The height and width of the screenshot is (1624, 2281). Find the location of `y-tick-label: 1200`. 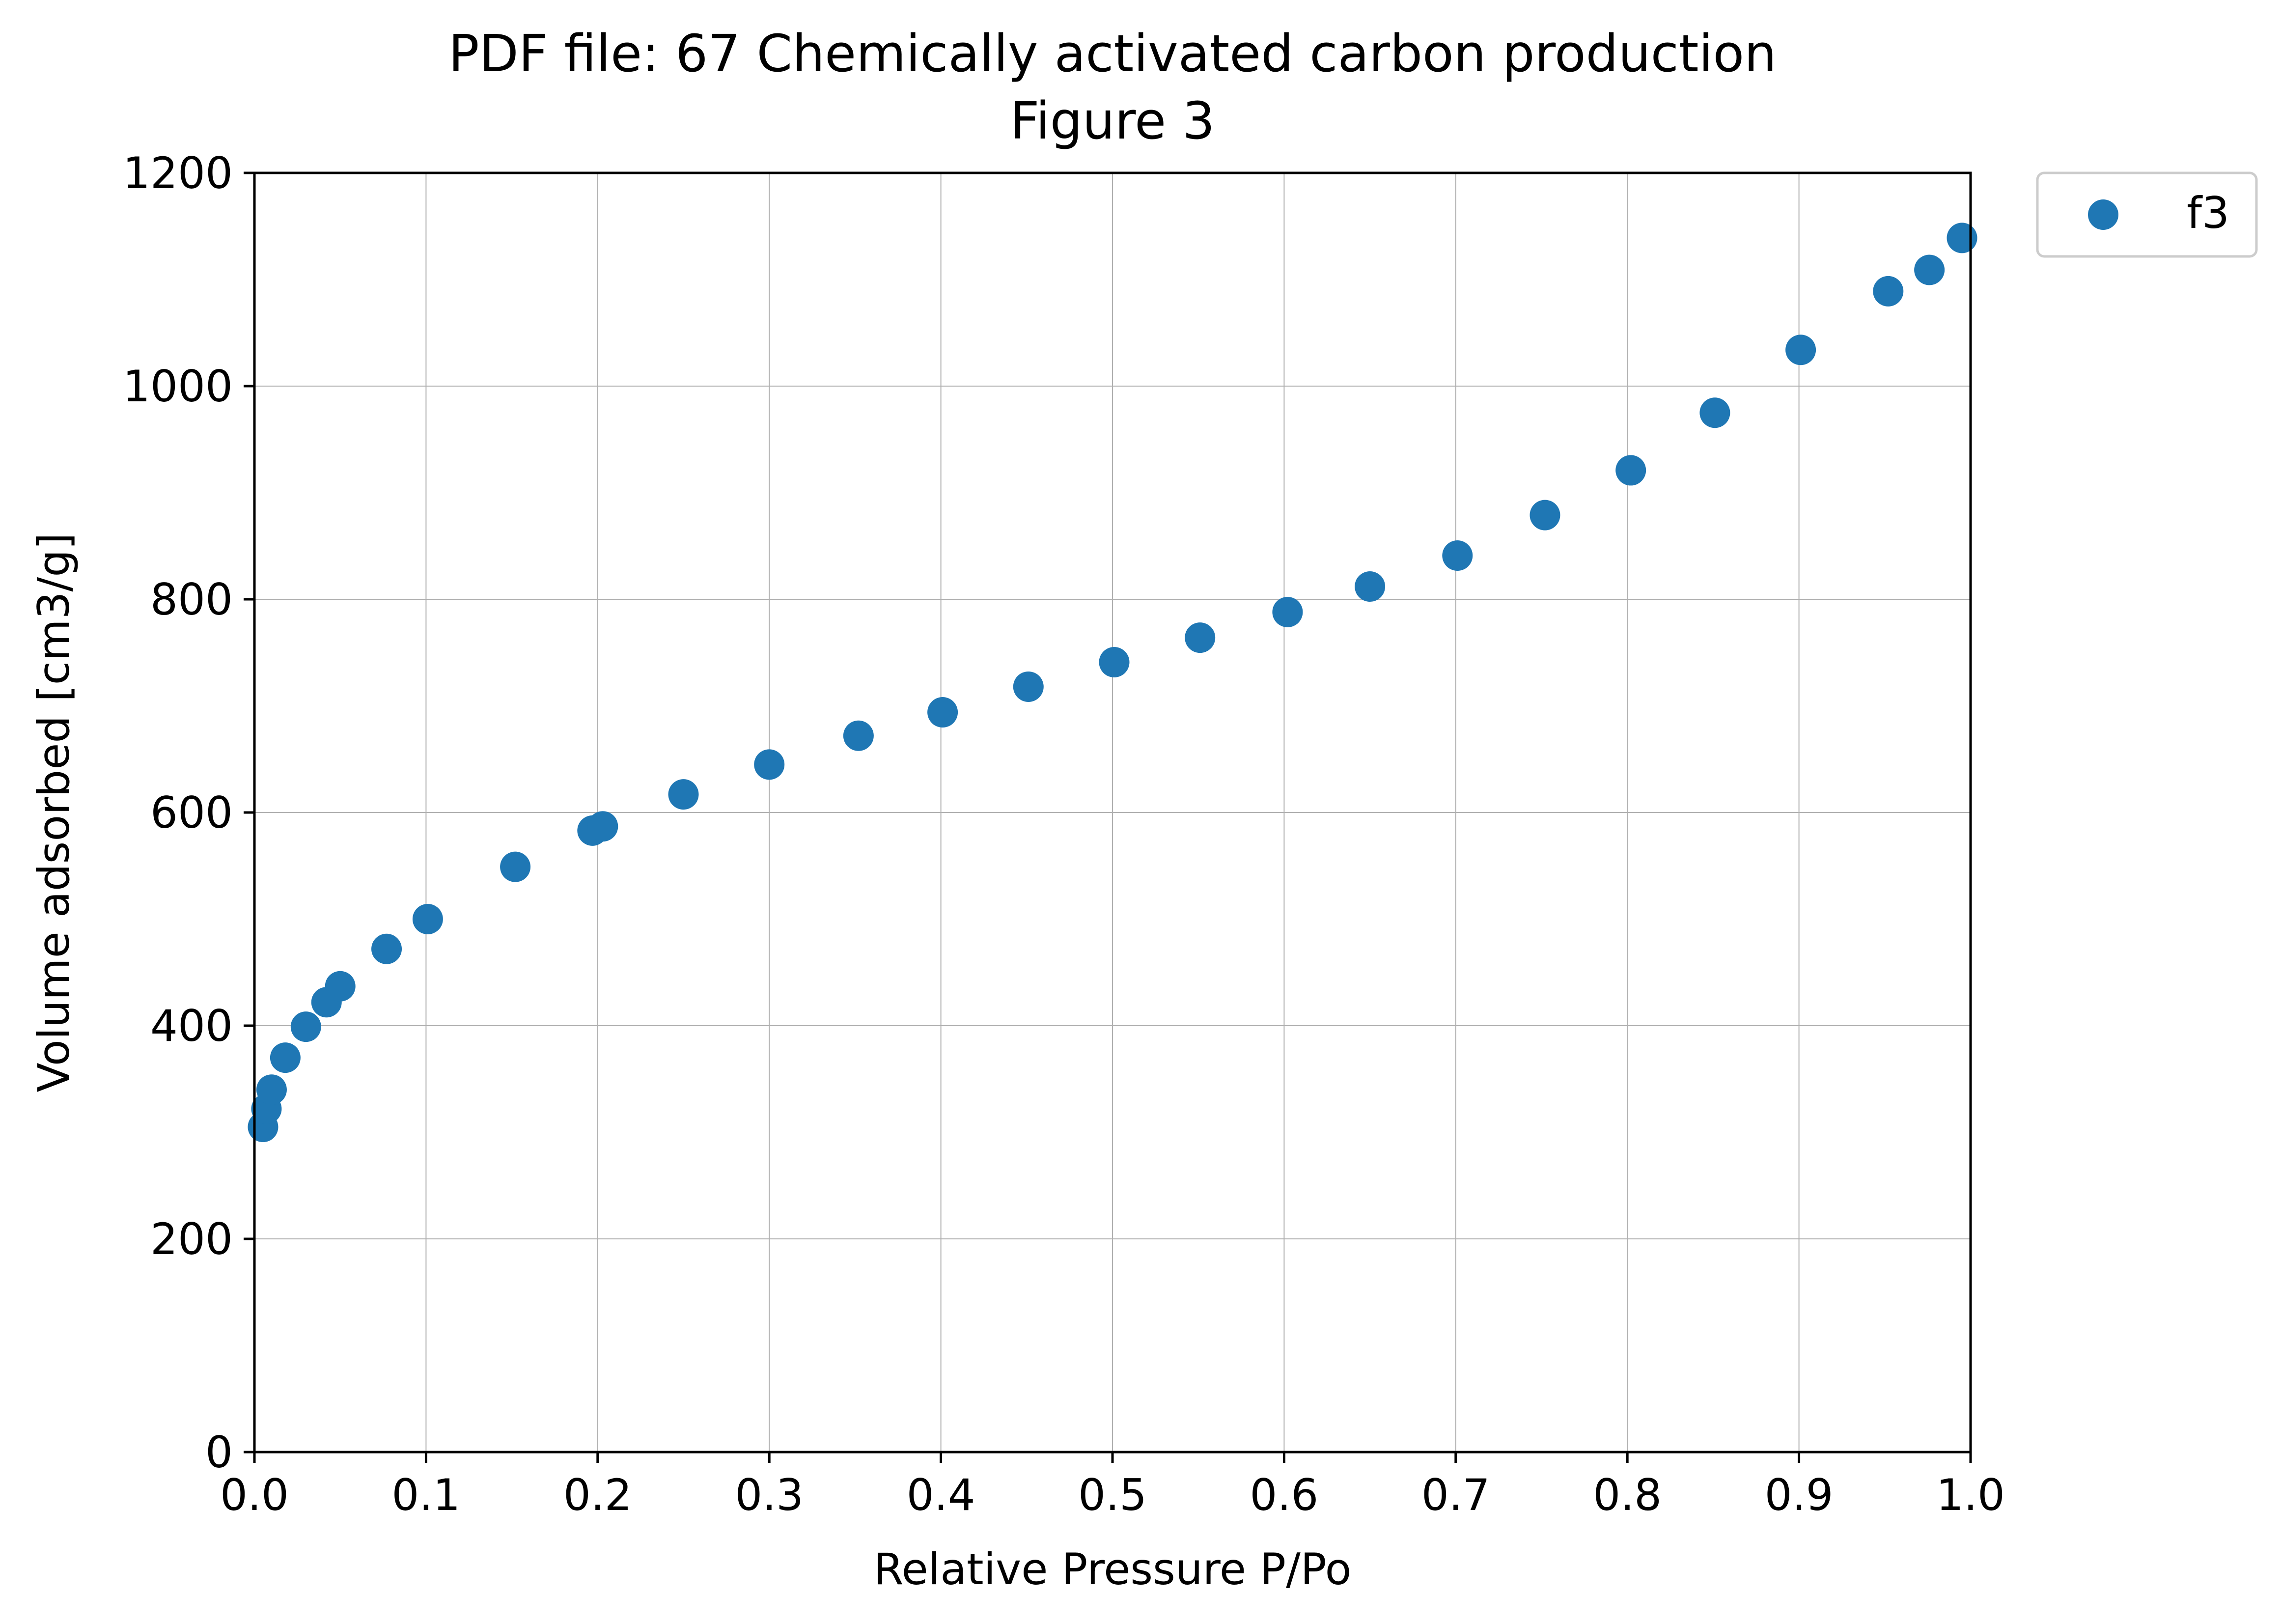

y-tick-label: 1200 is located at coordinates (178, 173).